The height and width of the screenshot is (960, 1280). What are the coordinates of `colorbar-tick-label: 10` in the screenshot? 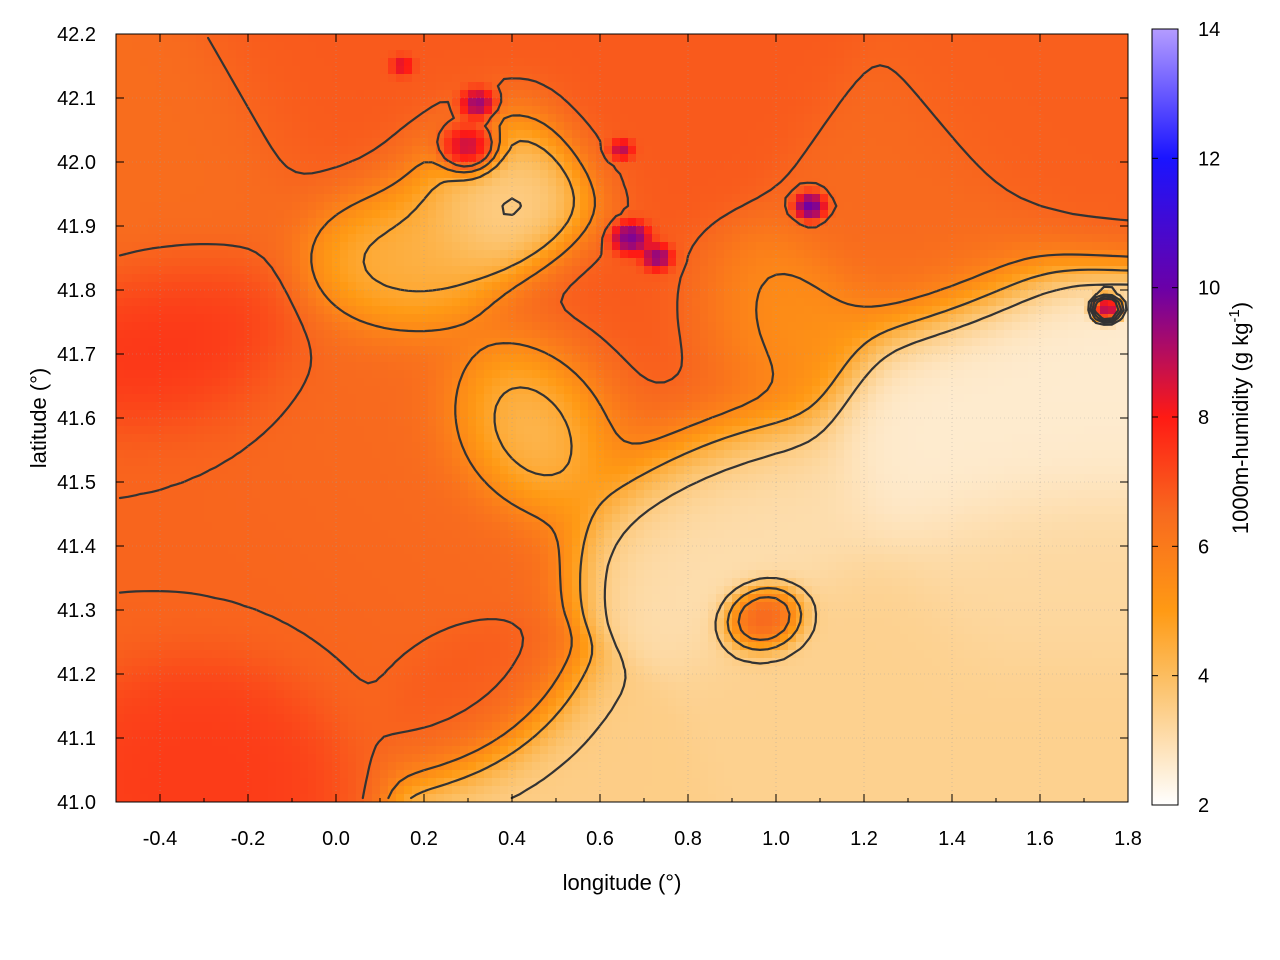 It's located at (1209, 289).